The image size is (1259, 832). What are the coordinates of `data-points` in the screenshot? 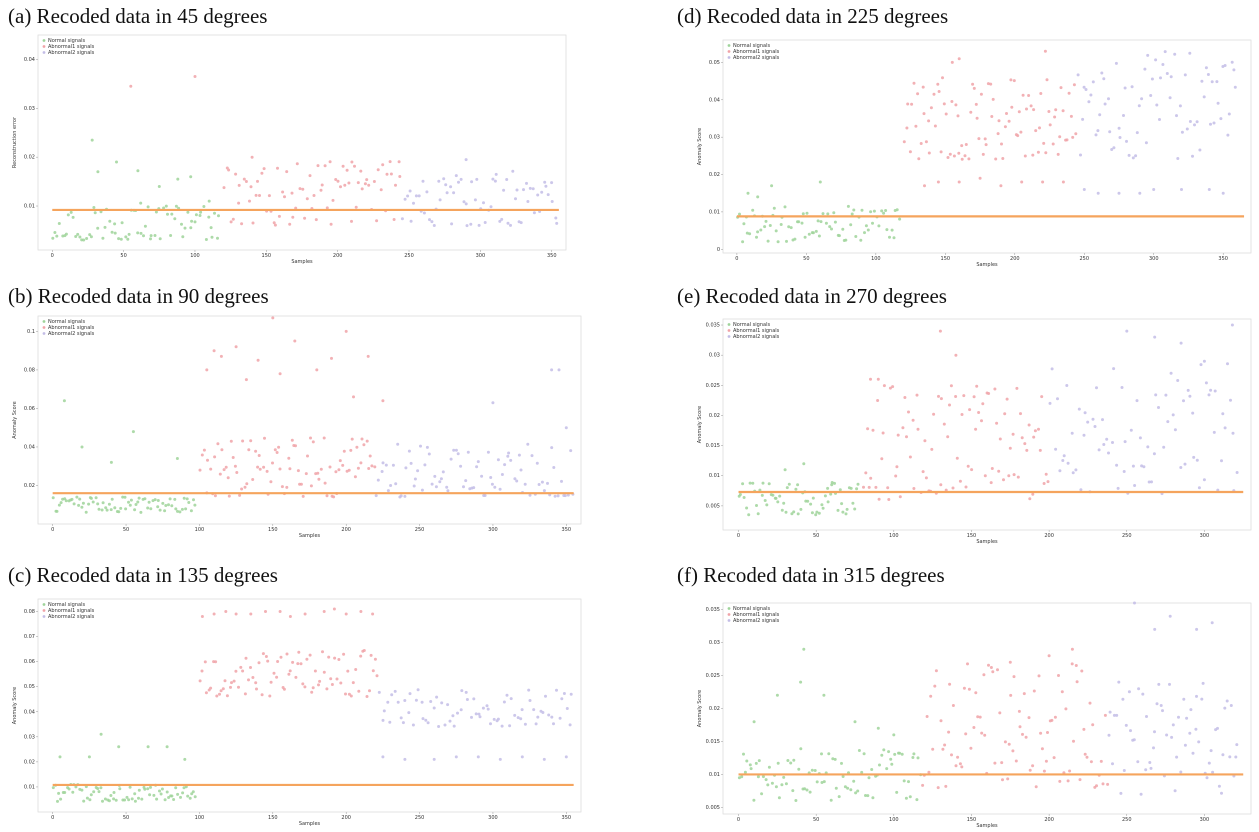 It's located at (312, 705).